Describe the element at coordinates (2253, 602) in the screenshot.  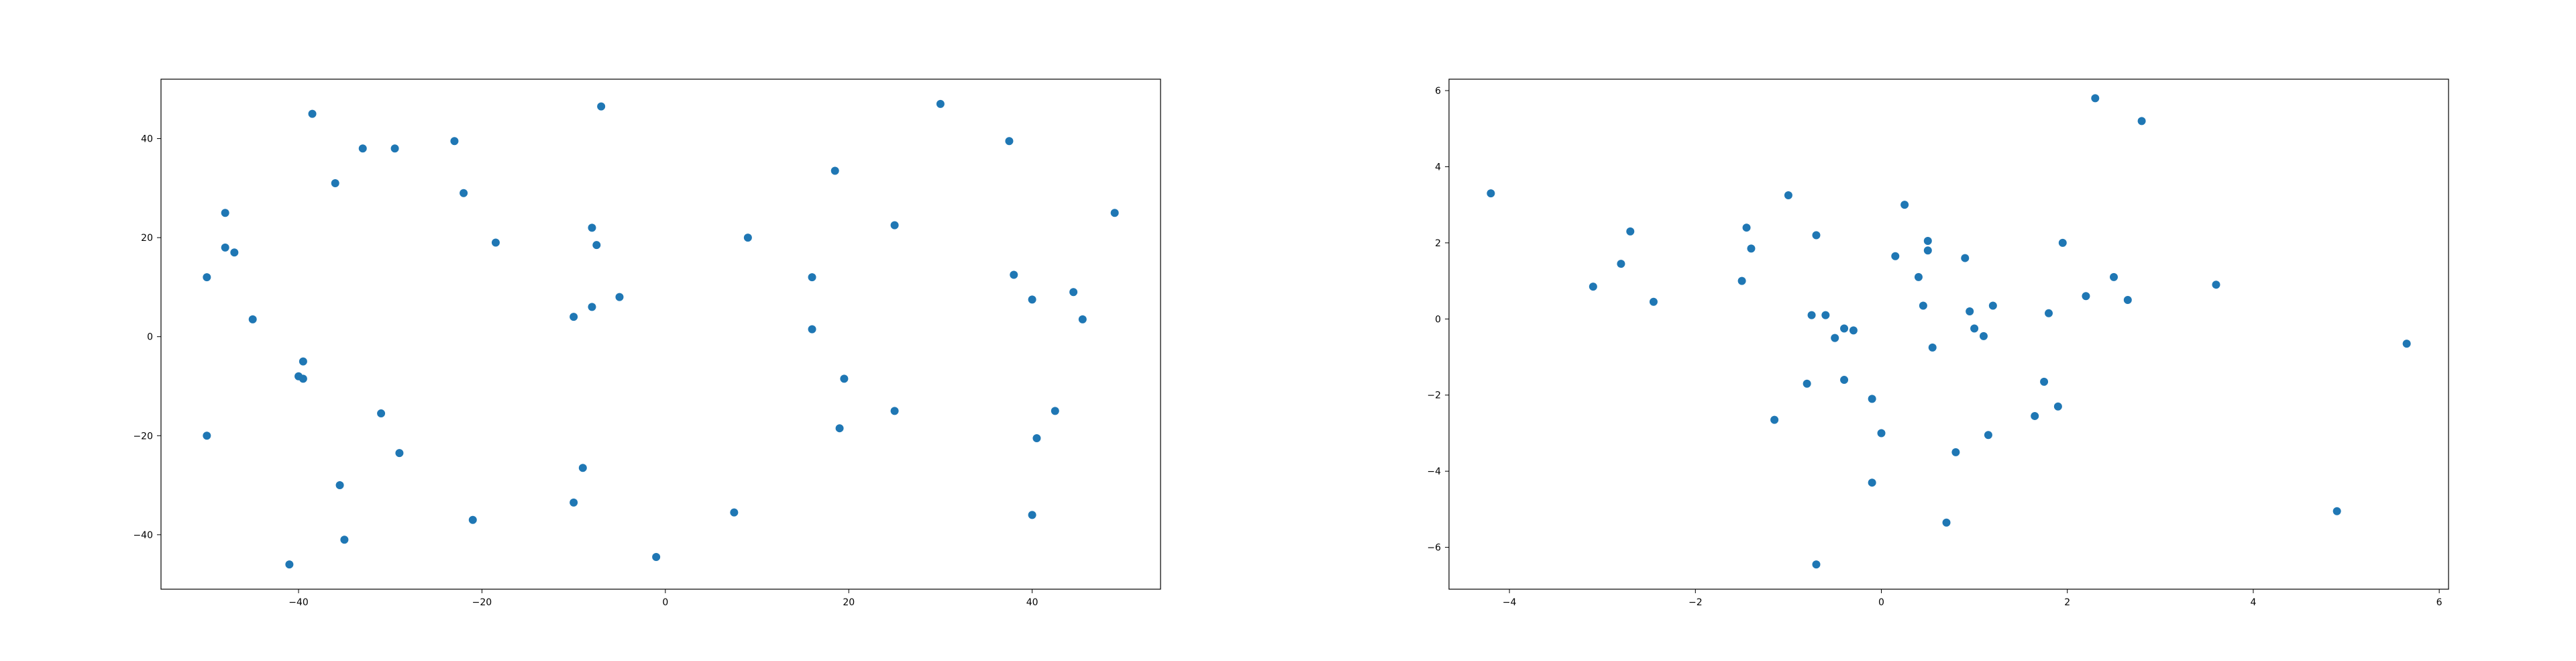
I see `x-tick-label: 4` at that location.